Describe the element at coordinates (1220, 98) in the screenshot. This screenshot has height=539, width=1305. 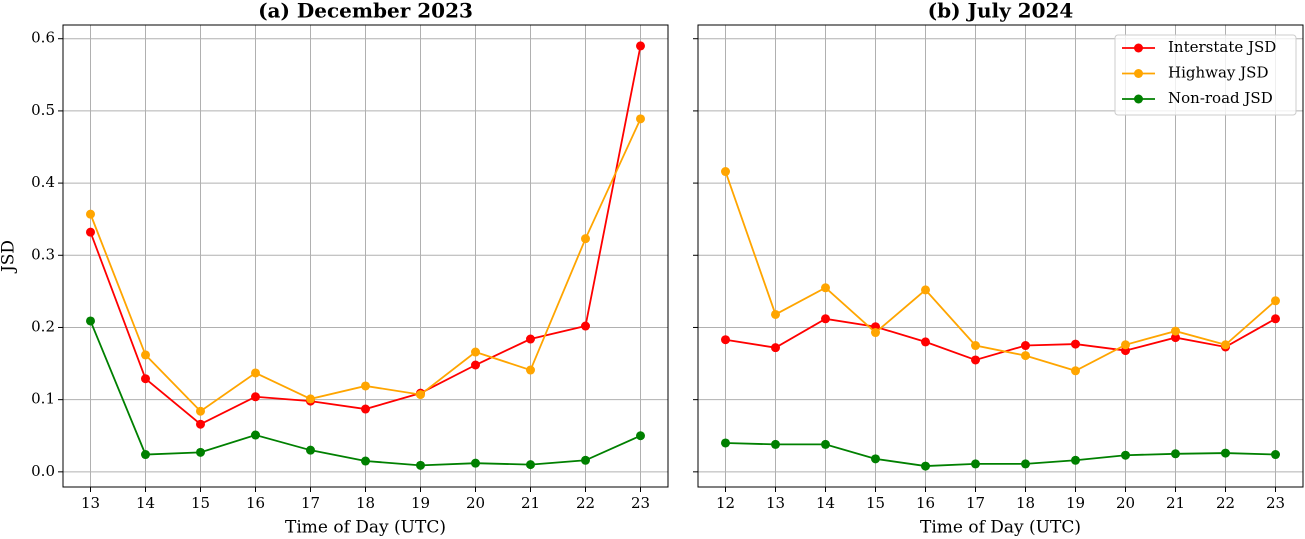
I see `legend-label: Non-road JSD` at that location.